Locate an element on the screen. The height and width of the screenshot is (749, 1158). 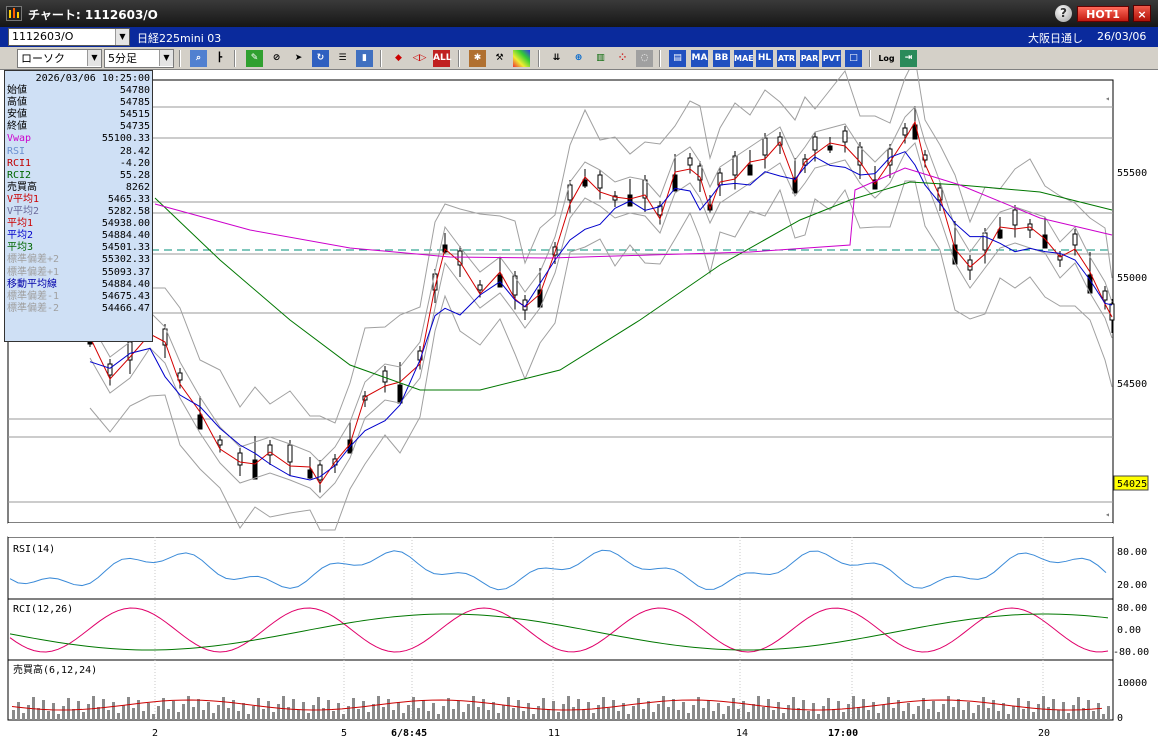
data-window-value: 28.42 is located at coordinates (134, 151).